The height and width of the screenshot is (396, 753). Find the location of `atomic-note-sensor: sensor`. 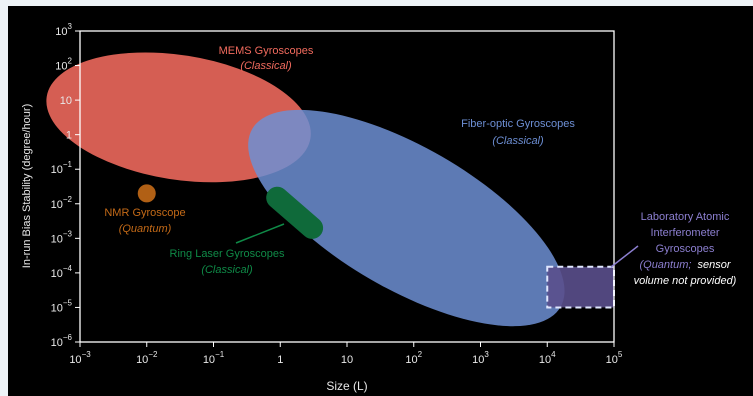

atomic-note-sensor: sensor is located at coordinates (715, 265).